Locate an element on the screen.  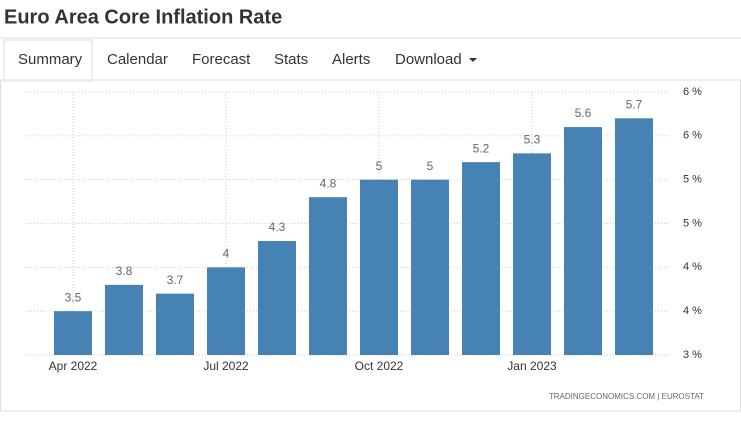
value-label: 4 is located at coordinates (226, 254).